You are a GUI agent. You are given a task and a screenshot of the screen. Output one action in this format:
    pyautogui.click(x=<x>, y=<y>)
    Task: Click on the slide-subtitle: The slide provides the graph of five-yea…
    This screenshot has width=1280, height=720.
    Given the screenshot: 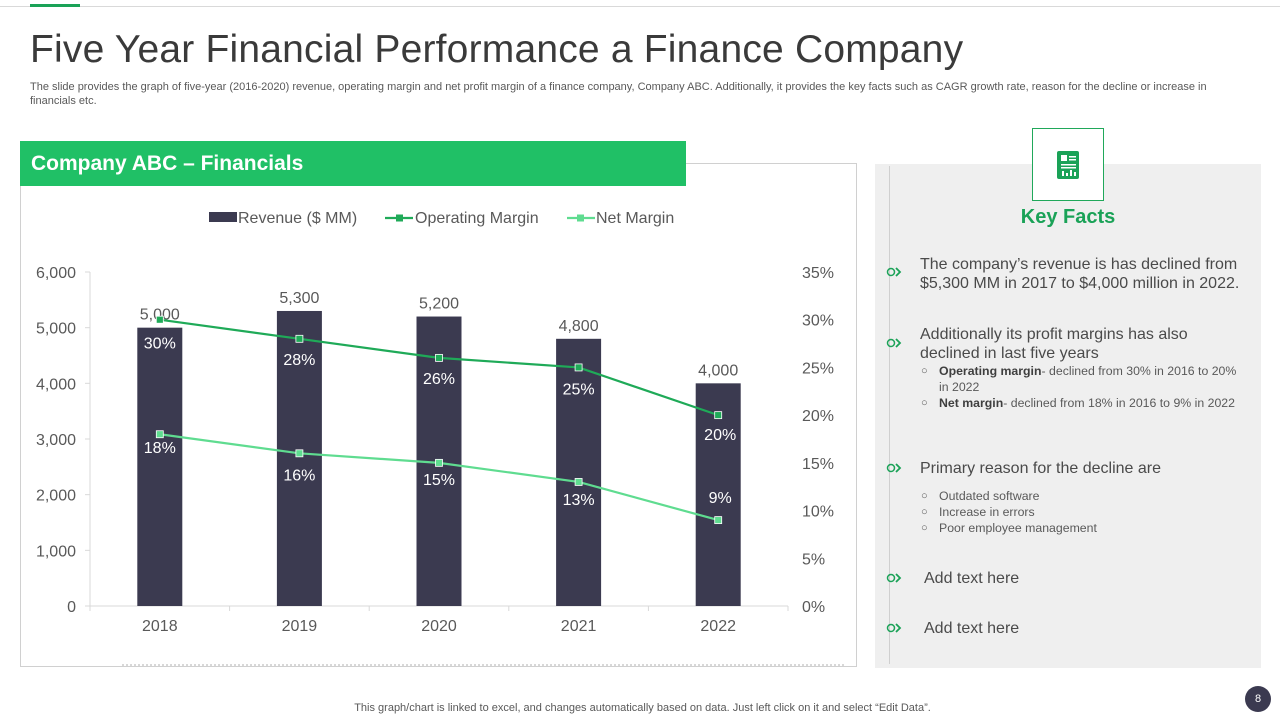 What is the action you would take?
    pyautogui.click(x=618, y=94)
    